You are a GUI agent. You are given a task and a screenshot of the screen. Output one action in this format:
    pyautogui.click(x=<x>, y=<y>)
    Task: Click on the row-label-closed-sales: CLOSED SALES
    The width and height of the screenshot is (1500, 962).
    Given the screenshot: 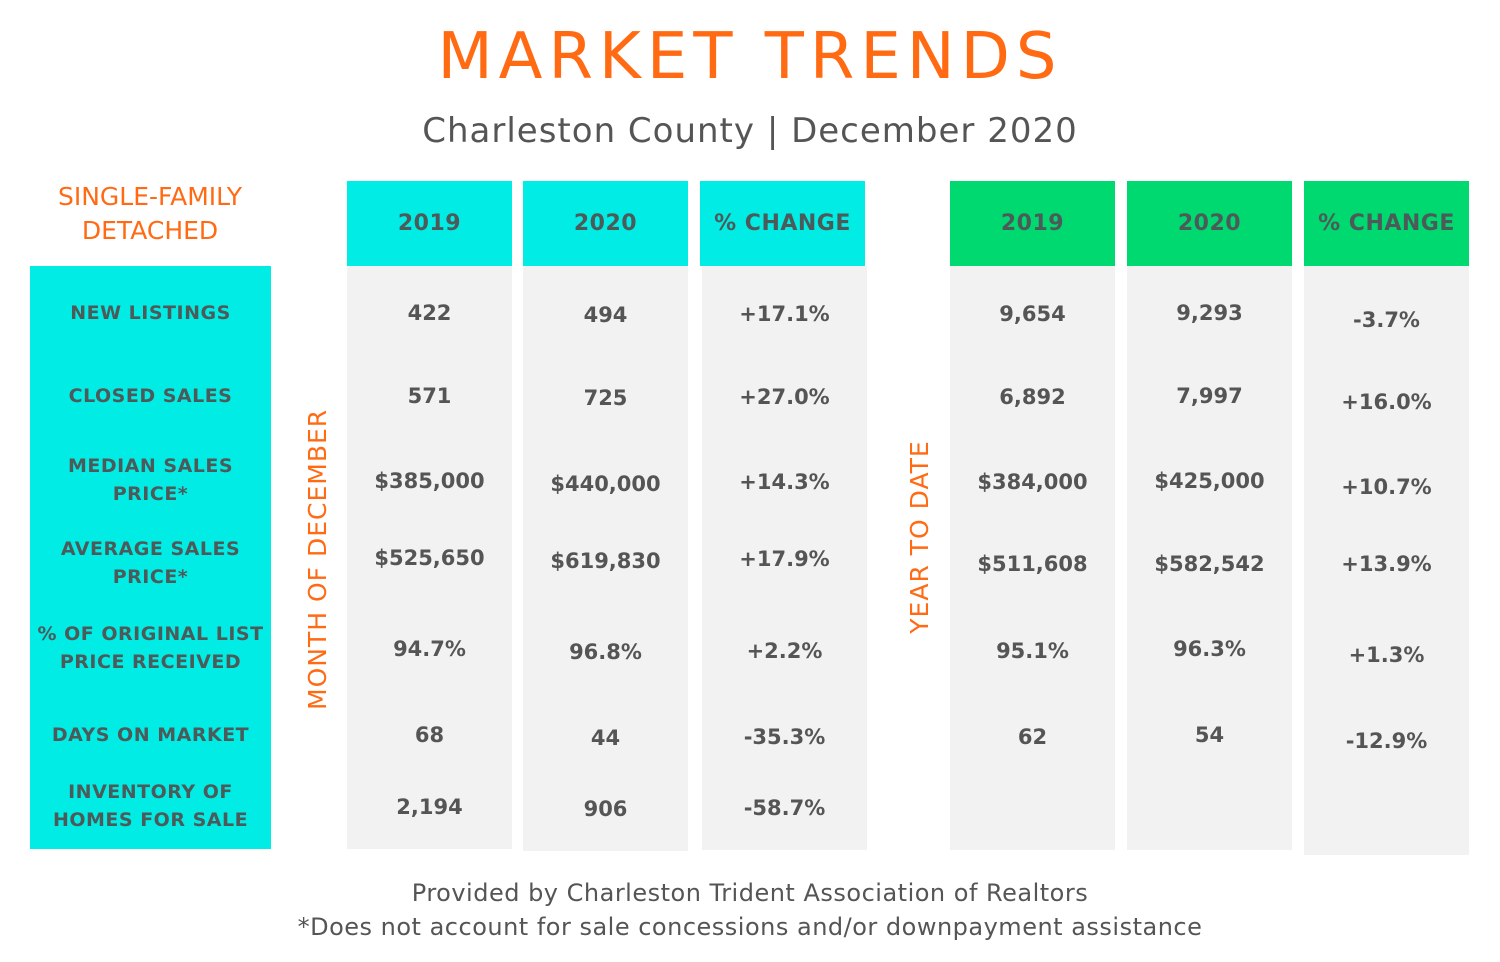 What is the action you would take?
    pyautogui.click(x=150, y=396)
    